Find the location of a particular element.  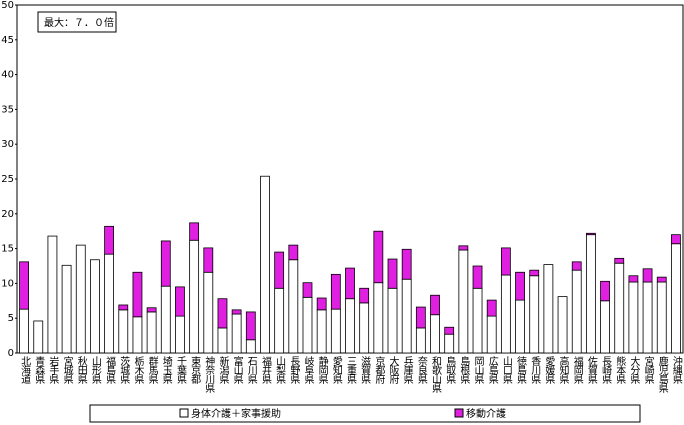

x-tick-label: 福井県 is located at coordinates (265, 370).